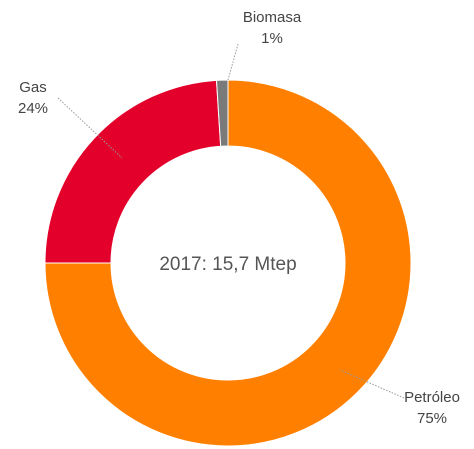 The image size is (474, 449). I want to click on slice-label: Petróleo, so click(432, 397).